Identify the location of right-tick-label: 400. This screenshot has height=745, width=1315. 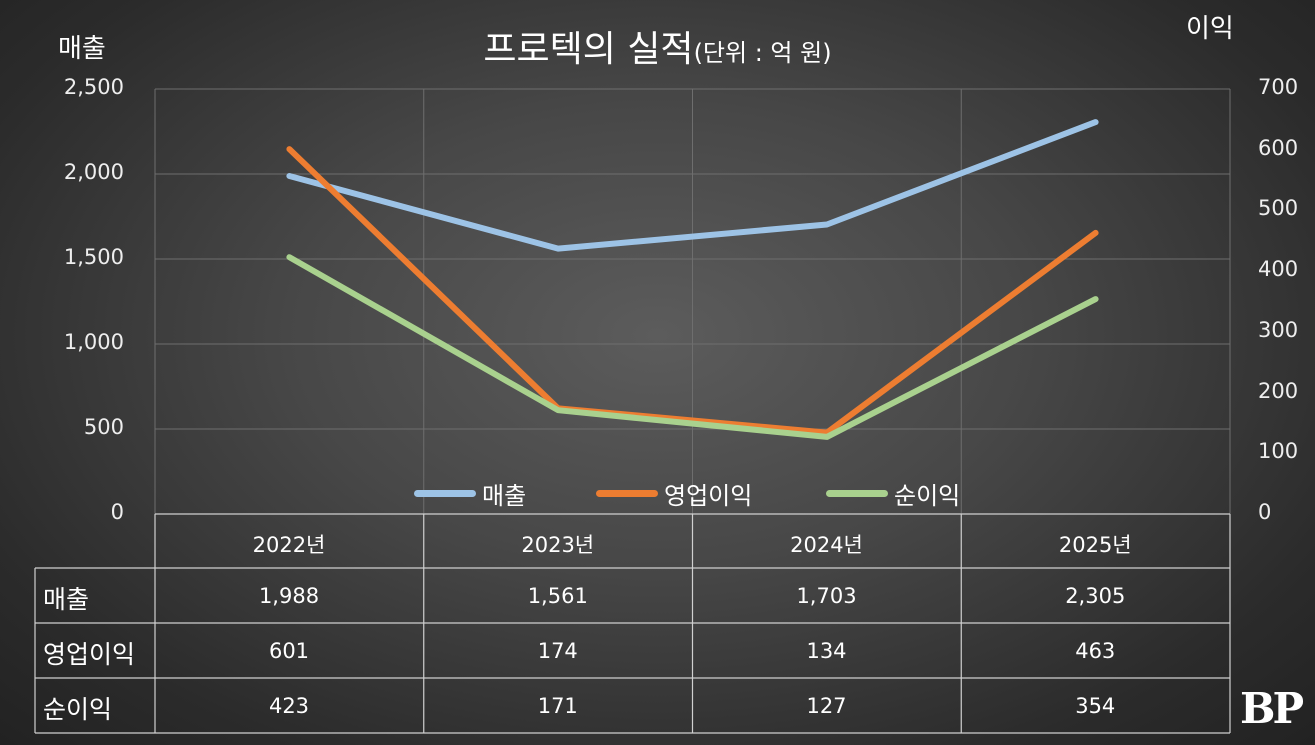
(1278, 269).